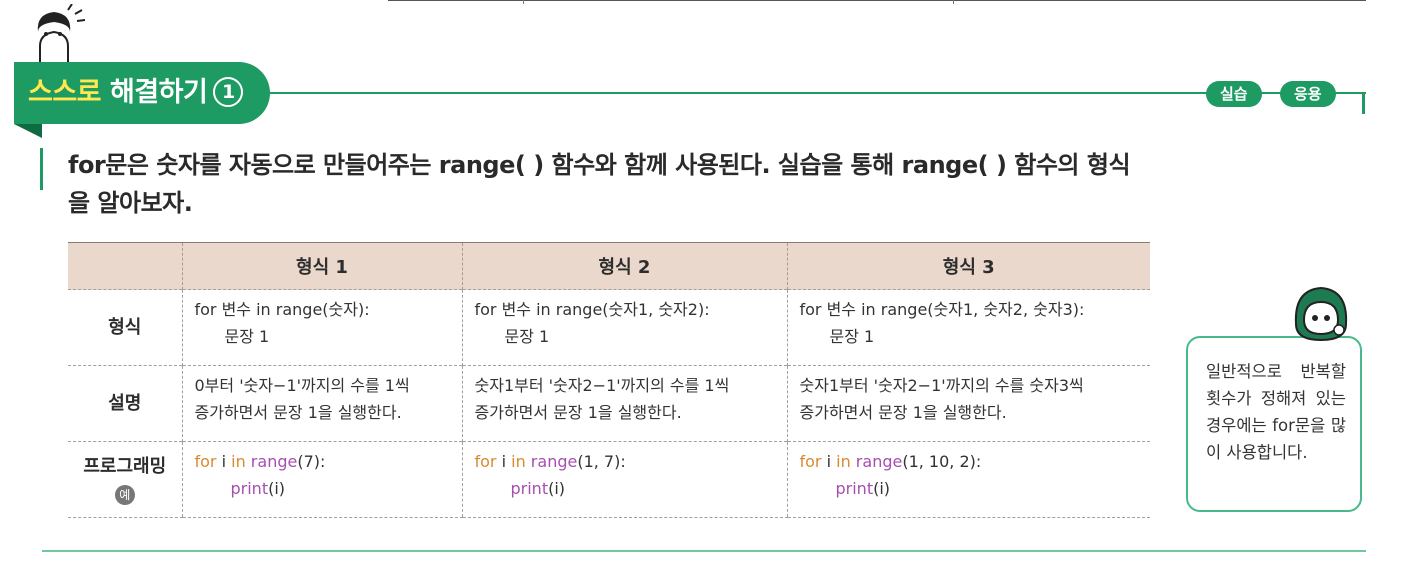 The height and width of the screenshot is (570, 1412). What do you see at coordinates (942, 309) in the screenshot?
I see `format-line: for 변수 in range(숫자1, 숫자2, 숫자3):` at bounding box center [942, 309].